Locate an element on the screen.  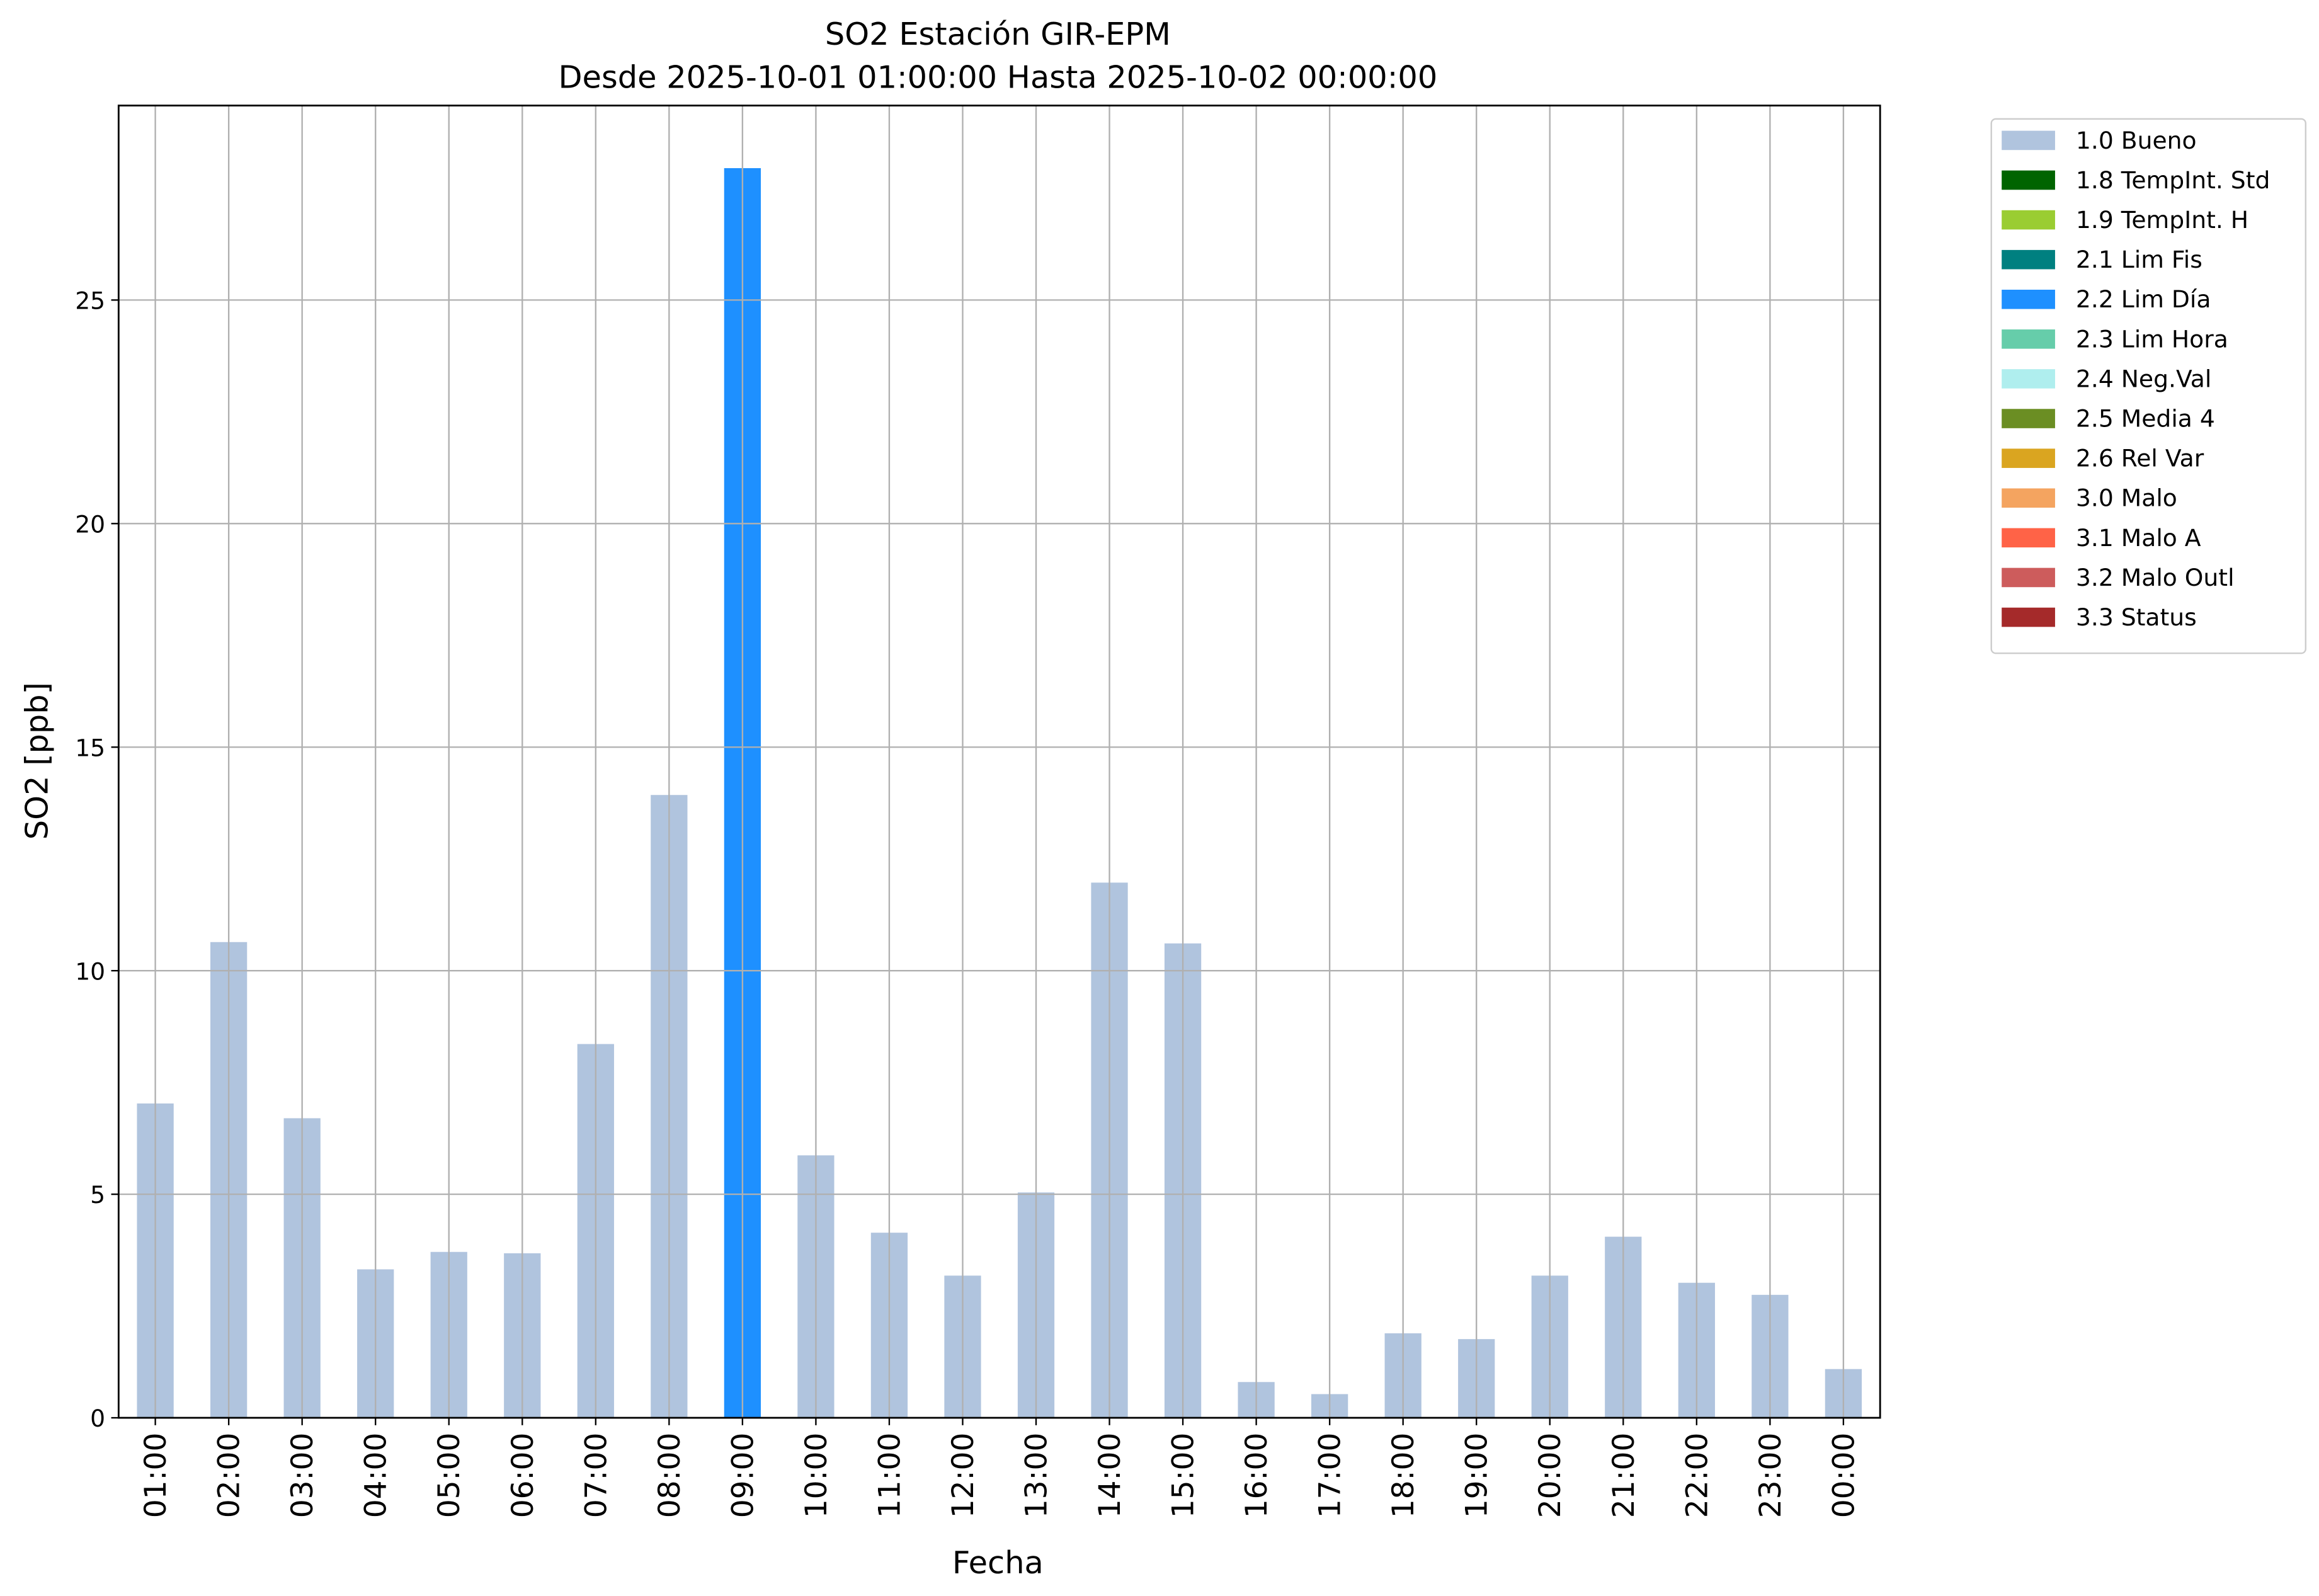
legend-label: 3.0 Malo is located at coordinates (2126, 498).